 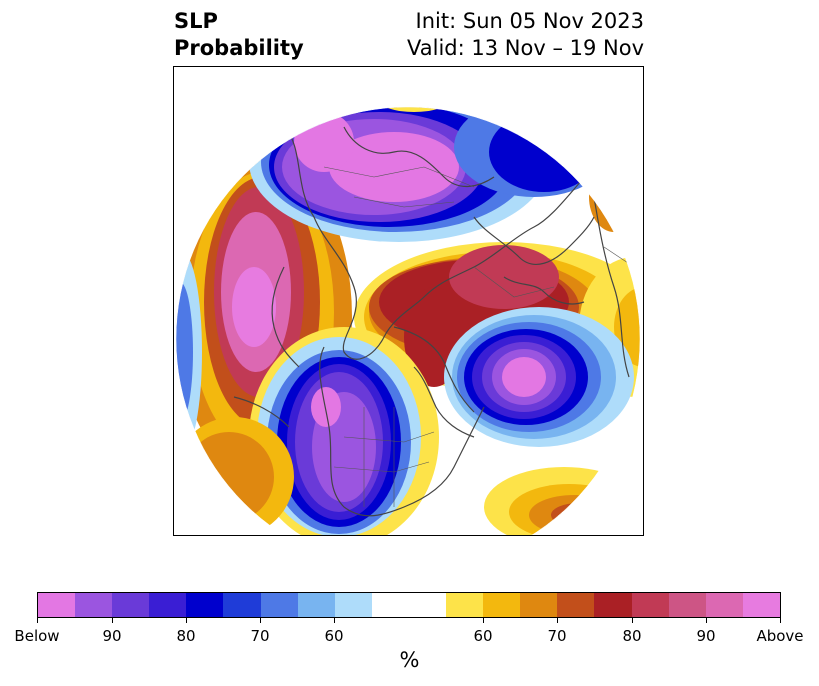 I want to click on anomaly-atlantic-below, so click(x=539, y=377).